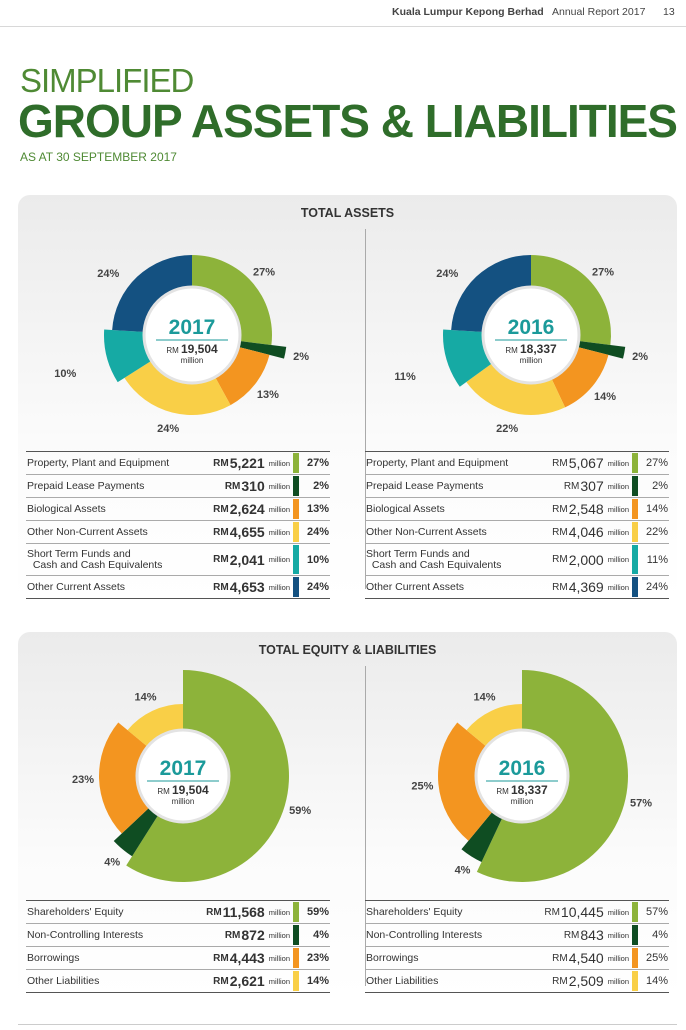 This screenshot has width=686, height=1030. Describe the element at coordinates (253, 486) in the screenshot. I see `legend-amount: 310` at that location.